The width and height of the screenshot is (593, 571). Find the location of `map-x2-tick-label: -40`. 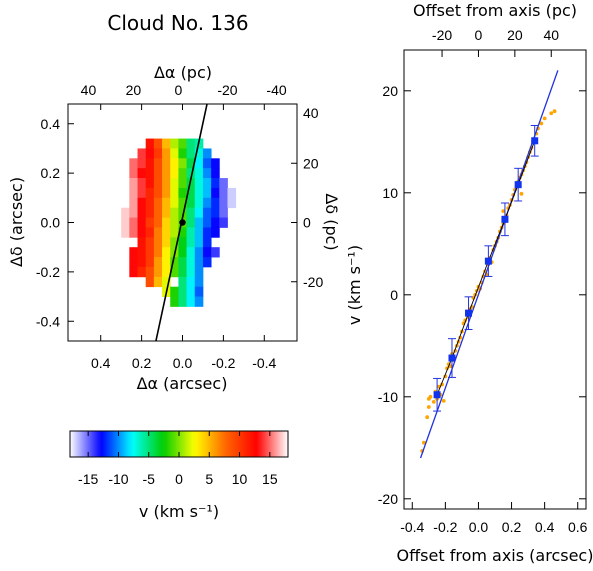

map-x2-tick-label: -40 is located at coordinates (276, 90).